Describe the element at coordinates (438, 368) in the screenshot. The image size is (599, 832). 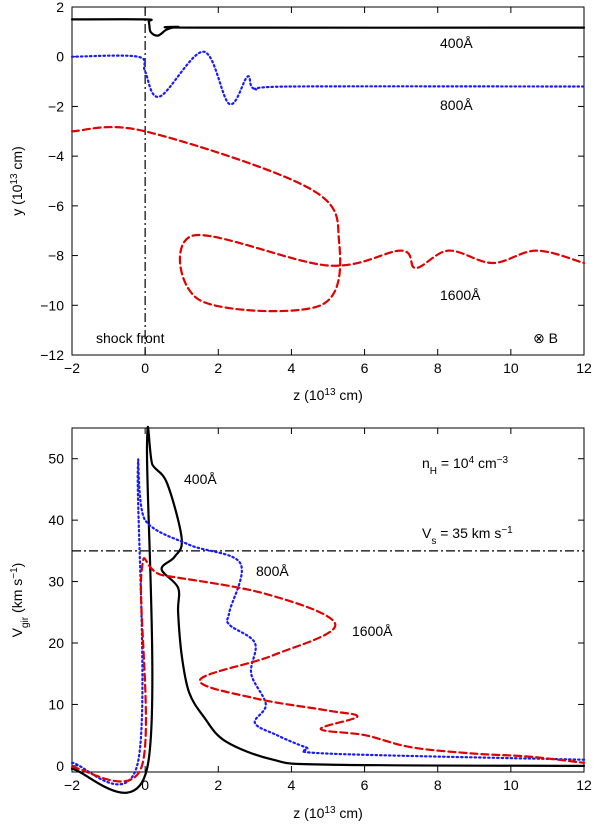
I see `top-xtick-label: 8` at that location.